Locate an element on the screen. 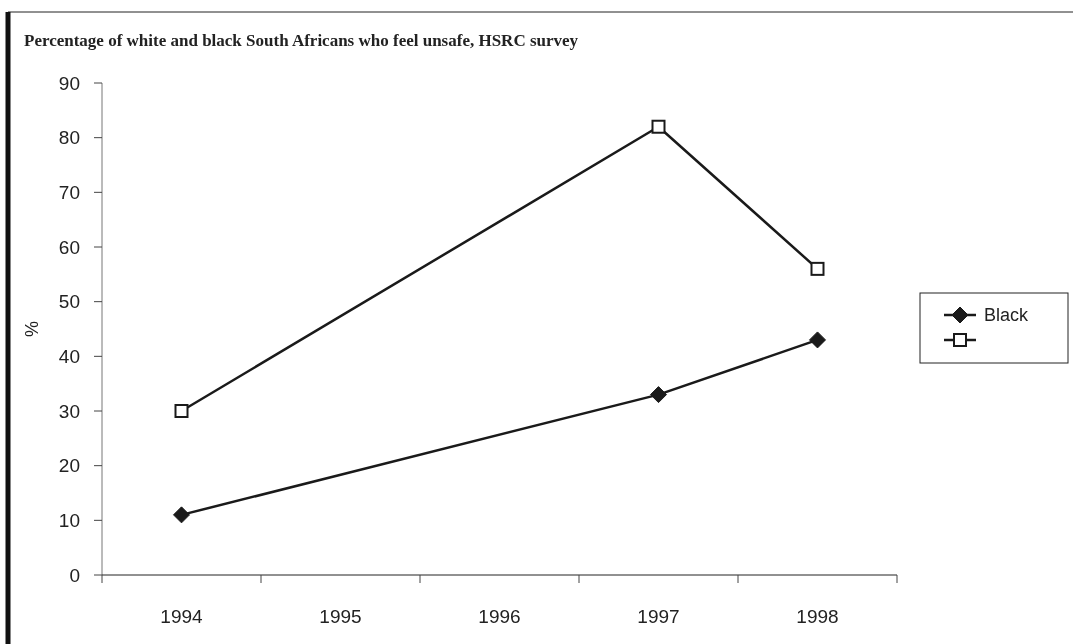  chart-title: Percentage of white and black South Africans who feel unsafe, HSRC survey is located at coordinates (301, 40).